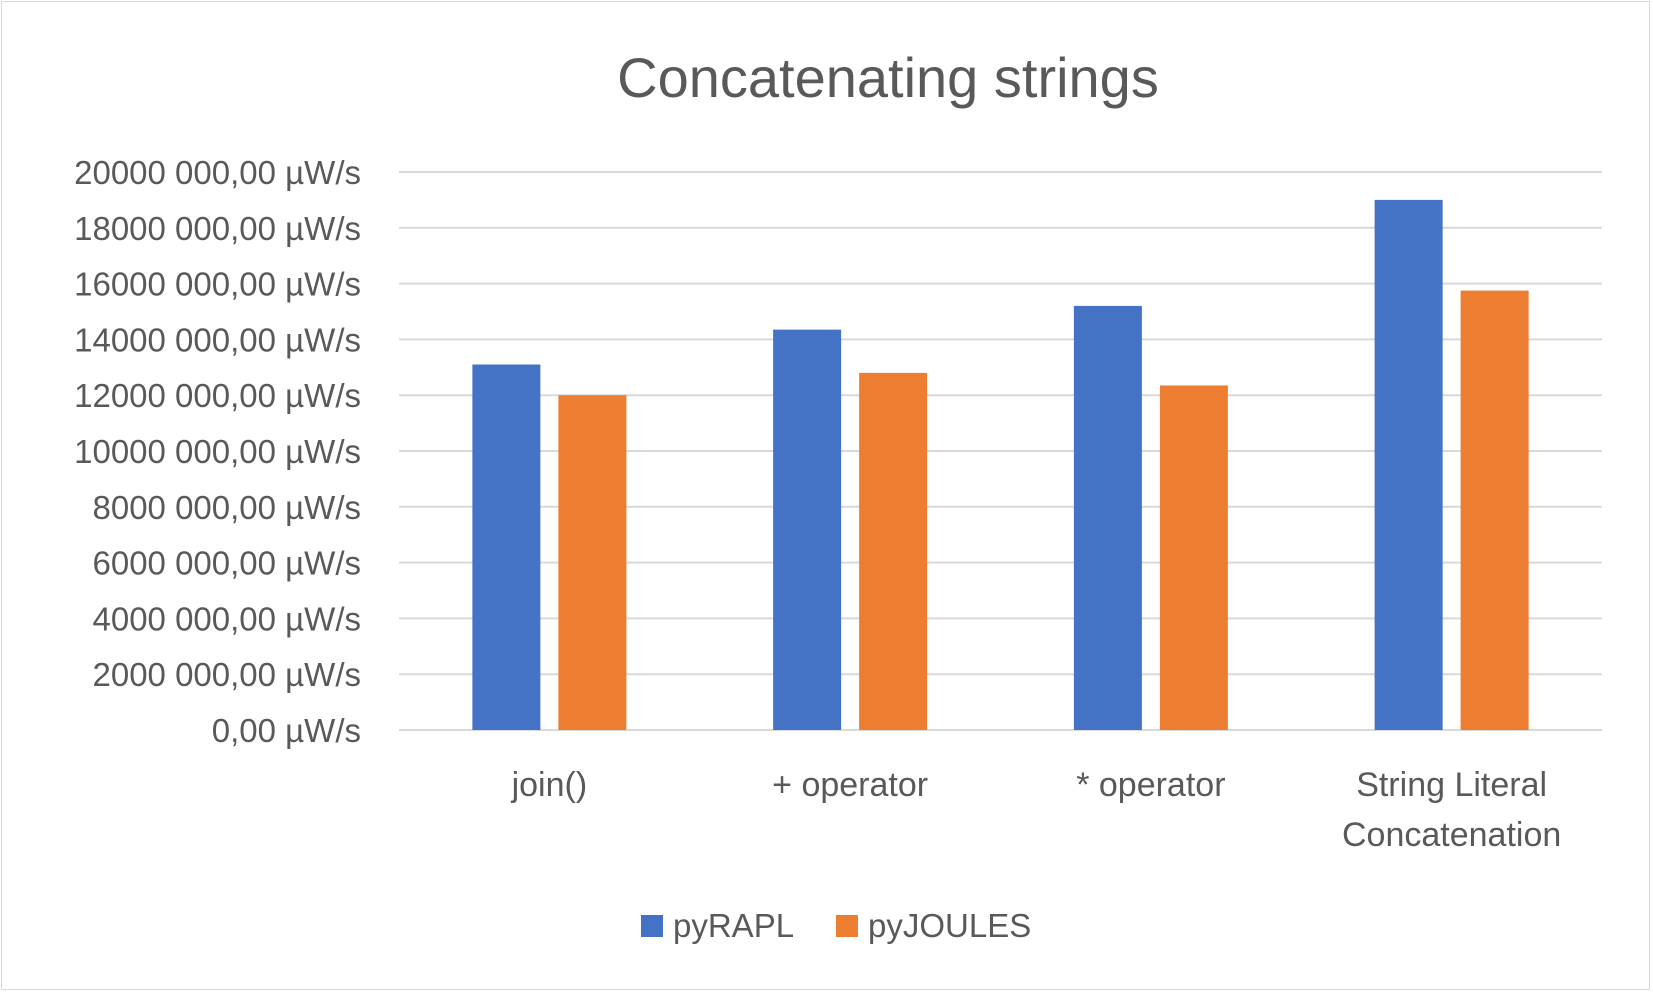 The width and height of the screenshot is (1653, 993). I want to click on y-tick-label: 4000 000,00 µW/s, so click(226, 618).